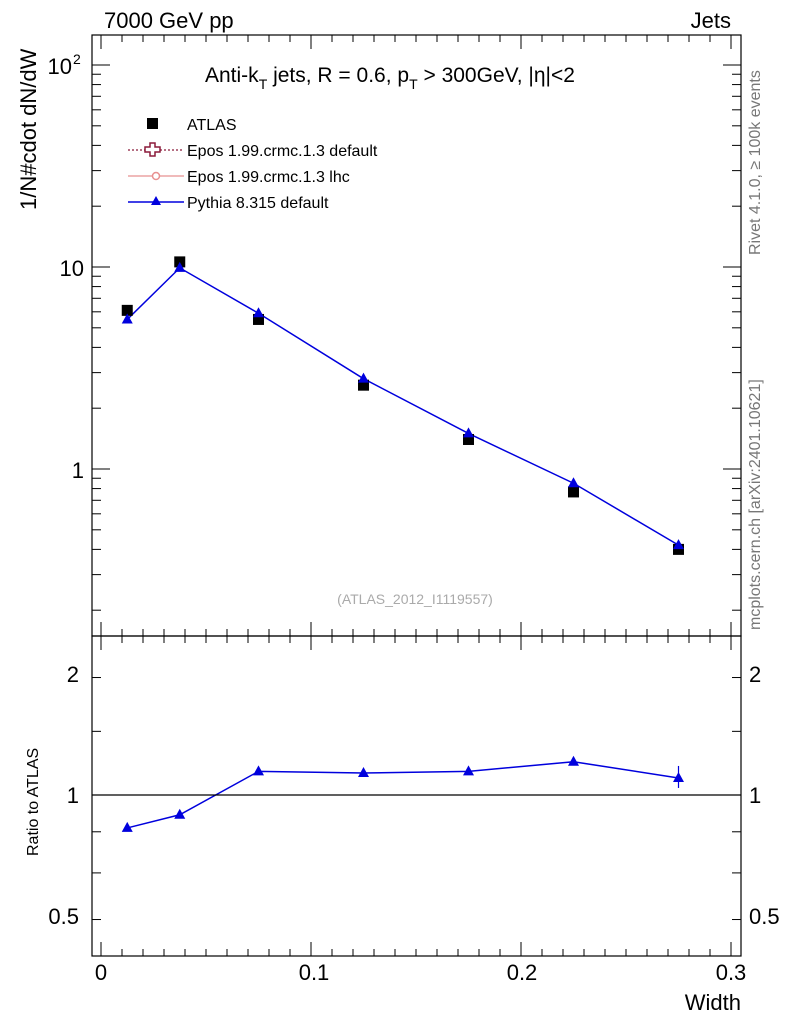  I want to click on ratio-tick-label-right-2: 2, so click(755, 674).